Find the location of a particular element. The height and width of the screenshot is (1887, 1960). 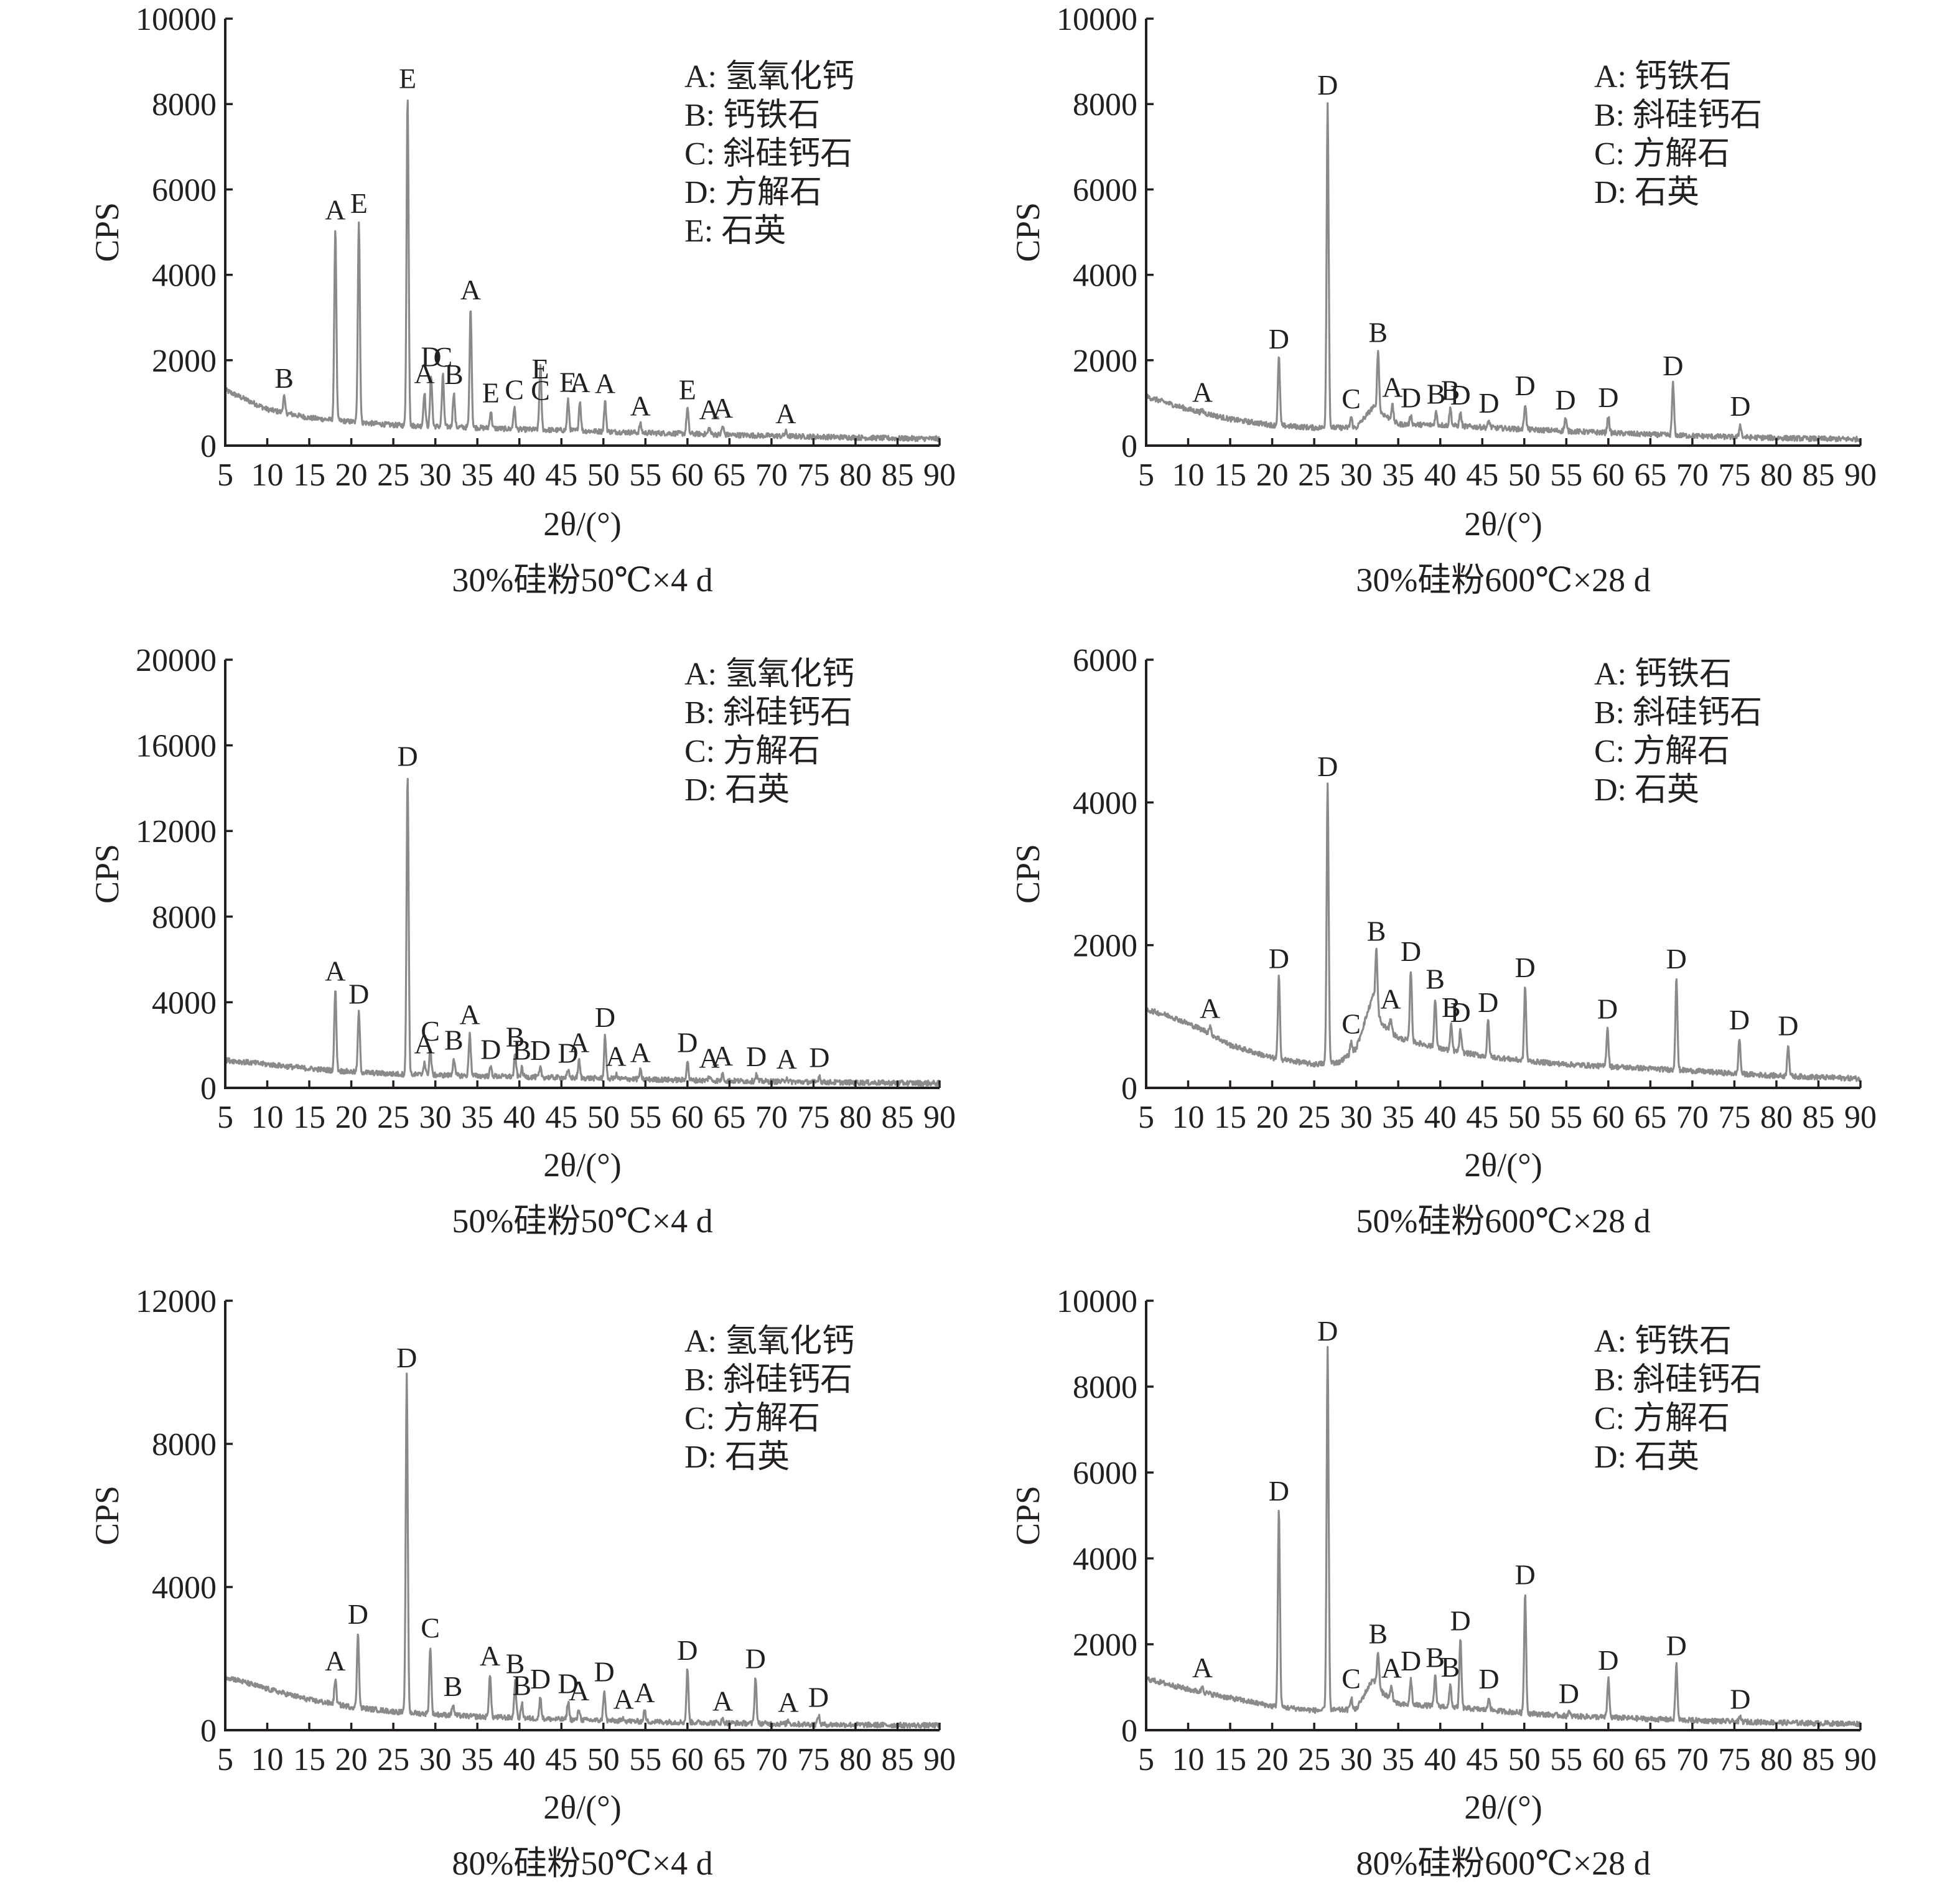

y-tick-label: 12000 is located at coordinates (176, 832).